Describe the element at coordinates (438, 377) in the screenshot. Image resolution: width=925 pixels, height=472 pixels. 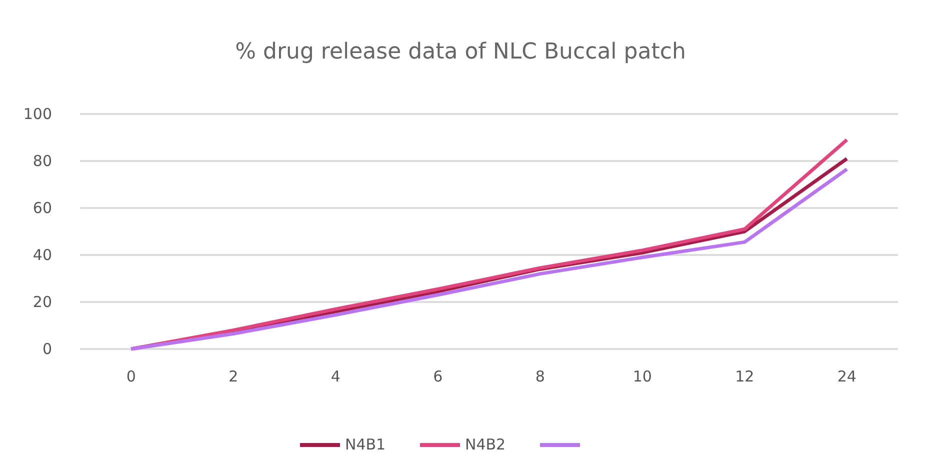
I see `x-tick-label: 6` at that location.